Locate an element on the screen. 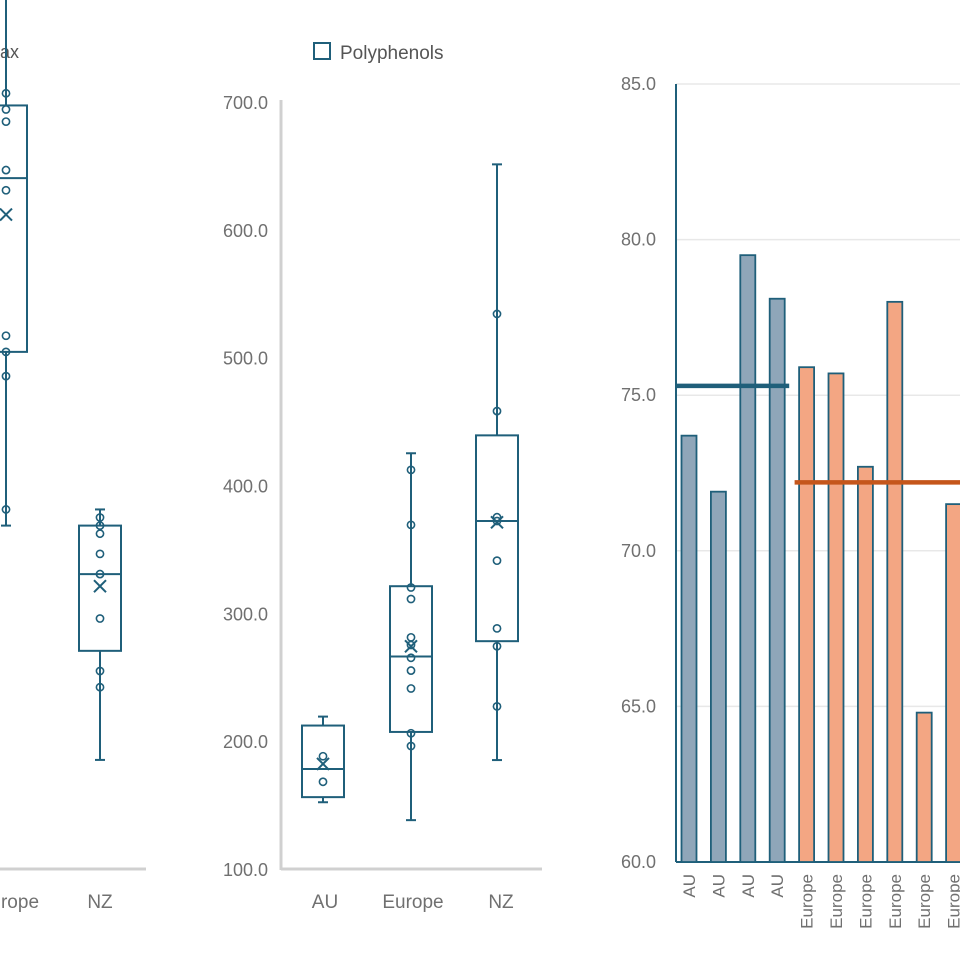 The height and width of the screenshot is (960, 960). left-nz-mean-marker is located at coordinates (100, 586).